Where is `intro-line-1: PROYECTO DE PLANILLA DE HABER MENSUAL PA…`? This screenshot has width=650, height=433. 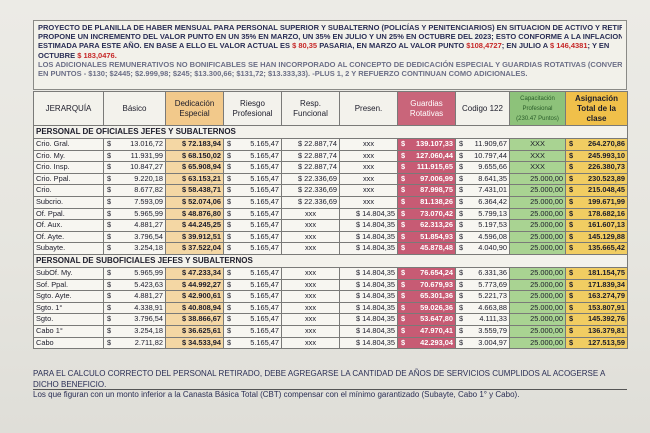
intro-line-1: PROYECTO DE PLANILLA DE HABER MENSUAL PA… is located at coordinates (330, 27).